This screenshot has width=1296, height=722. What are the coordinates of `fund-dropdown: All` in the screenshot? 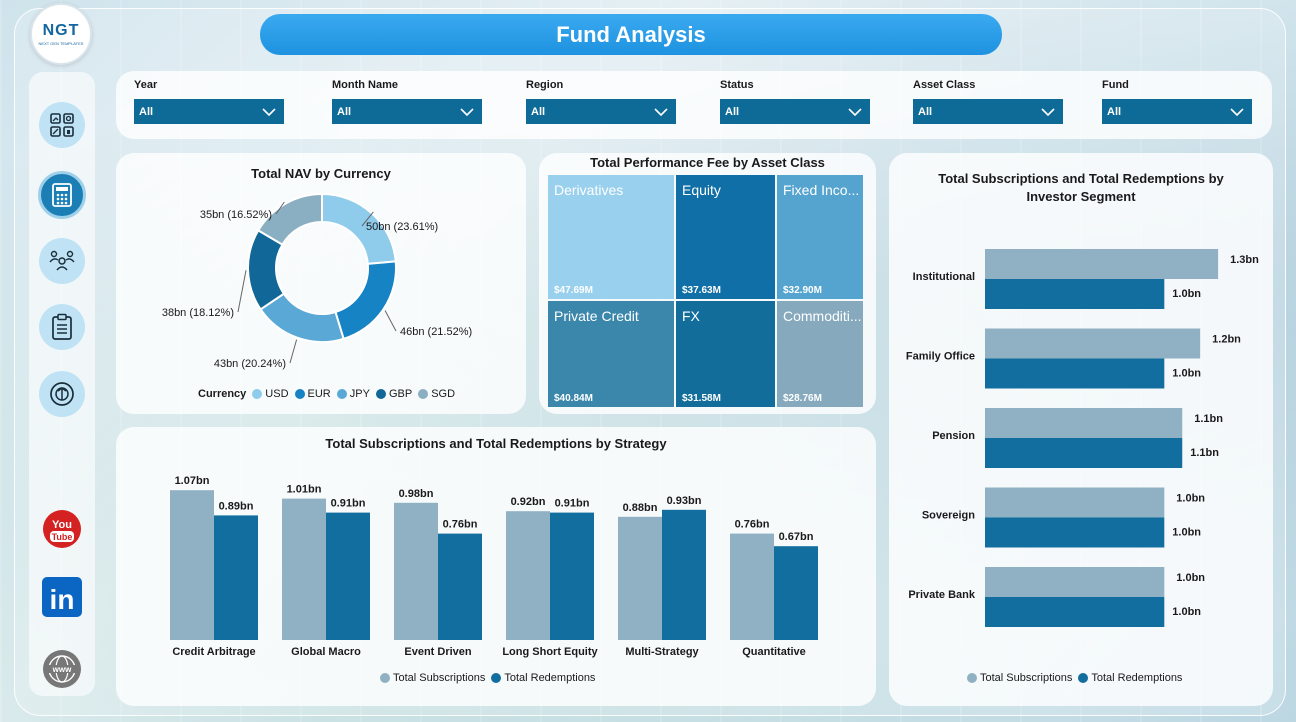 It's located at (1177, 111).